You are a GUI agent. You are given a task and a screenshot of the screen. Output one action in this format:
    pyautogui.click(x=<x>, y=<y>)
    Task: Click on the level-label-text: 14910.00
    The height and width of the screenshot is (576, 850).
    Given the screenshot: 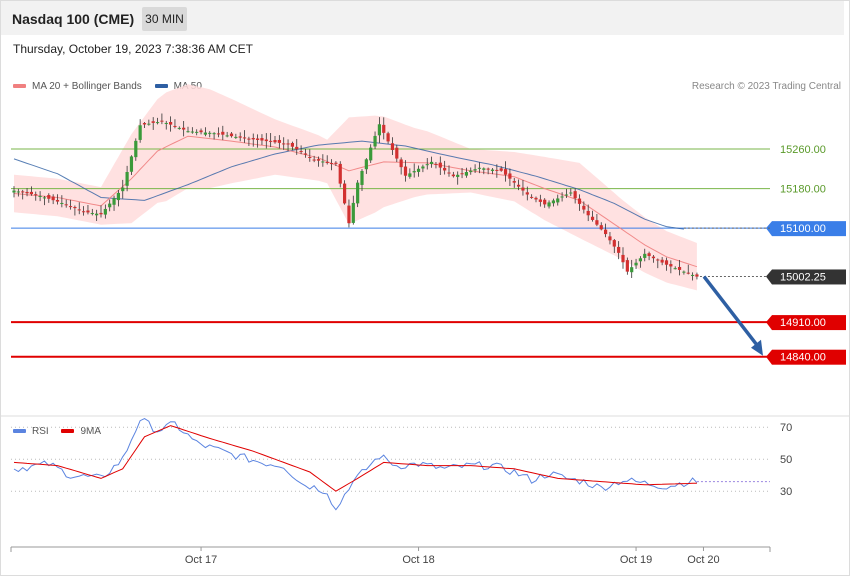 What is the action you would take?
    pyautogui.click(x=803, y=323)
    